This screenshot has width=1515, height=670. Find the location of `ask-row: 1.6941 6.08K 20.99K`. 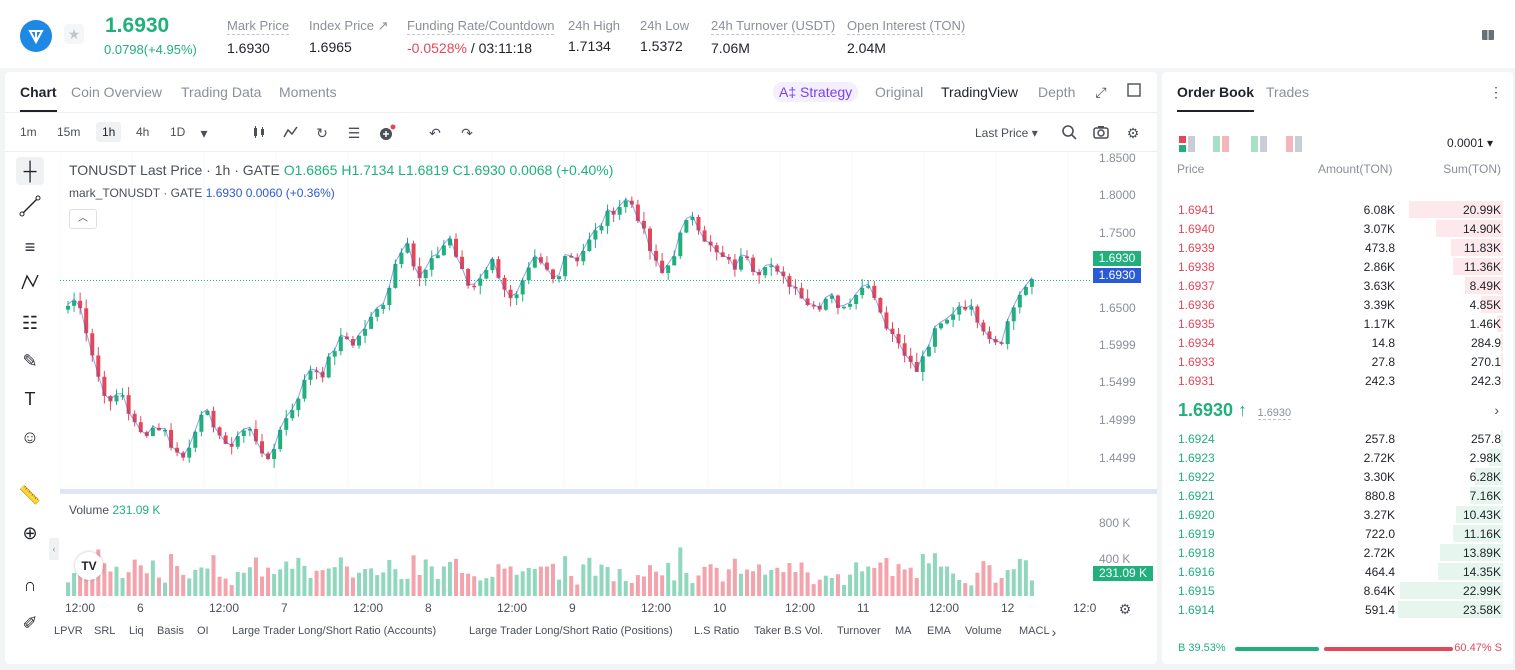

ask-row: 1.6941 6.08K 20.99K is located at coordinates (1337, 209).